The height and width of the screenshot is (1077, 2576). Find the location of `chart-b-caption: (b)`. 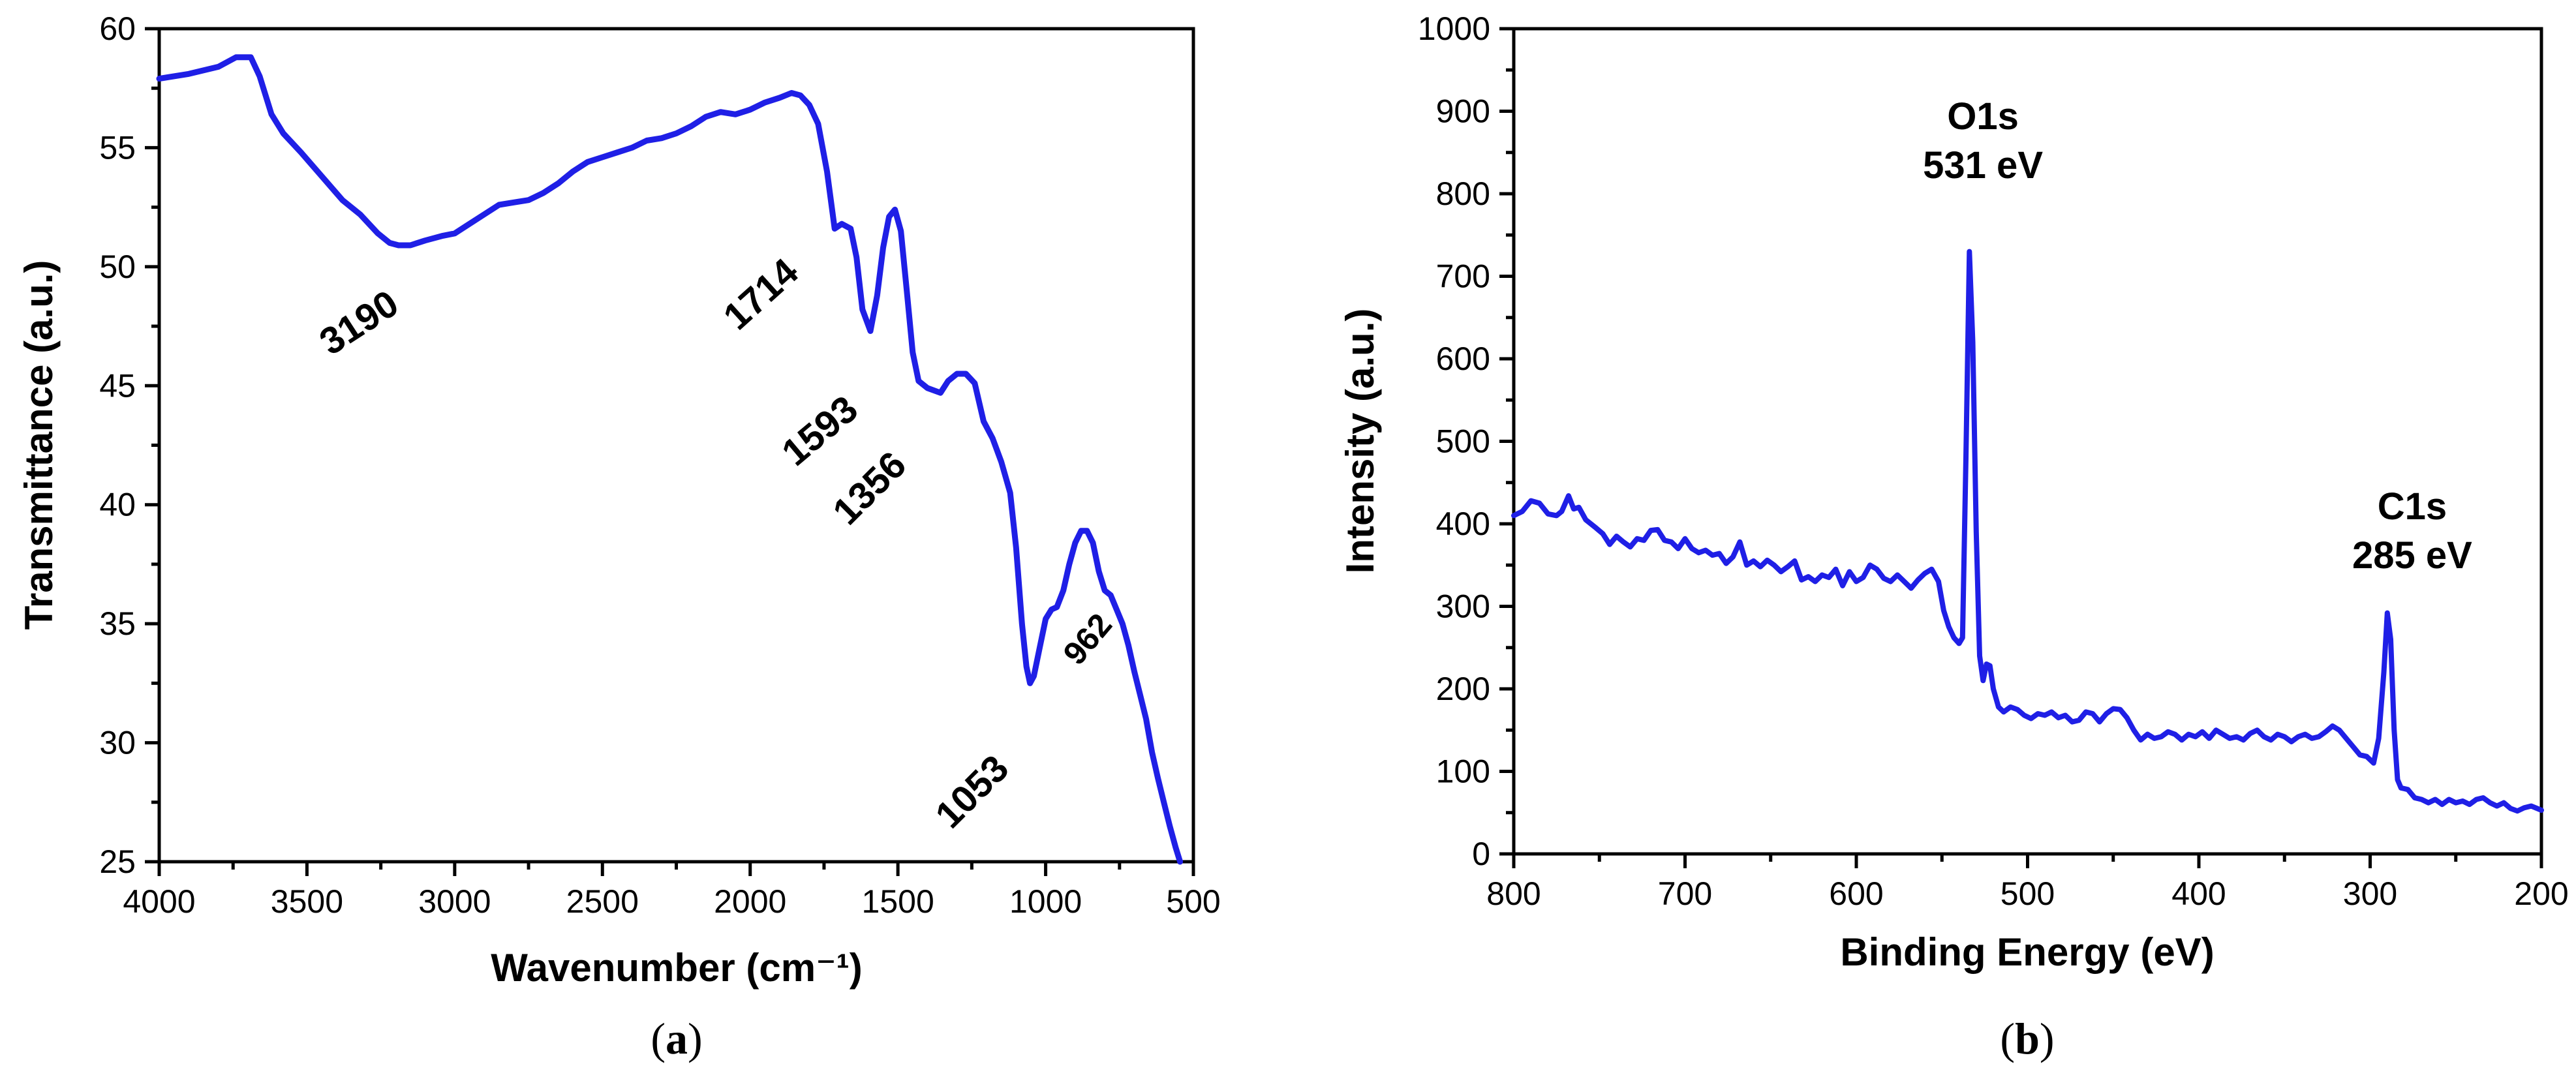

chart-b-caption: (b) is located at coordinates (2027, 1039).